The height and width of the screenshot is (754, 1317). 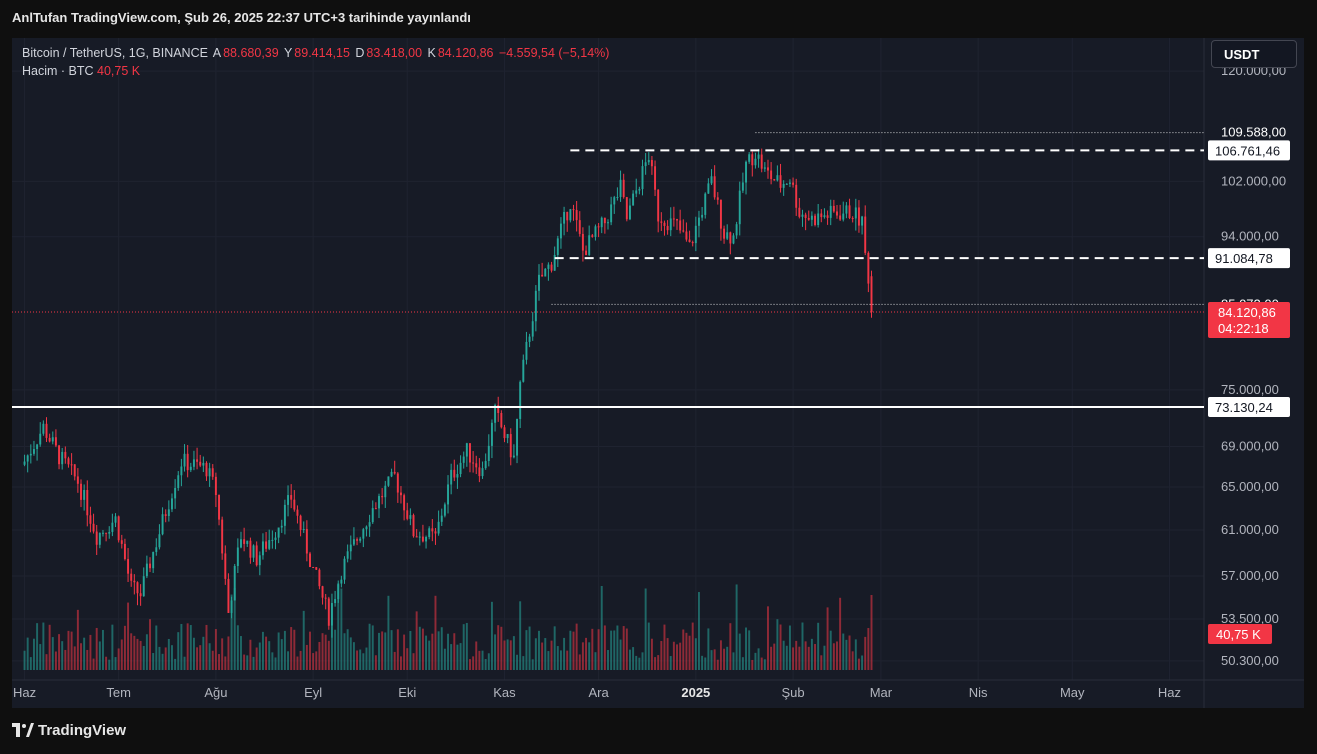 I want to click on time-tick-label: Ara, so click(x=598, y=692).